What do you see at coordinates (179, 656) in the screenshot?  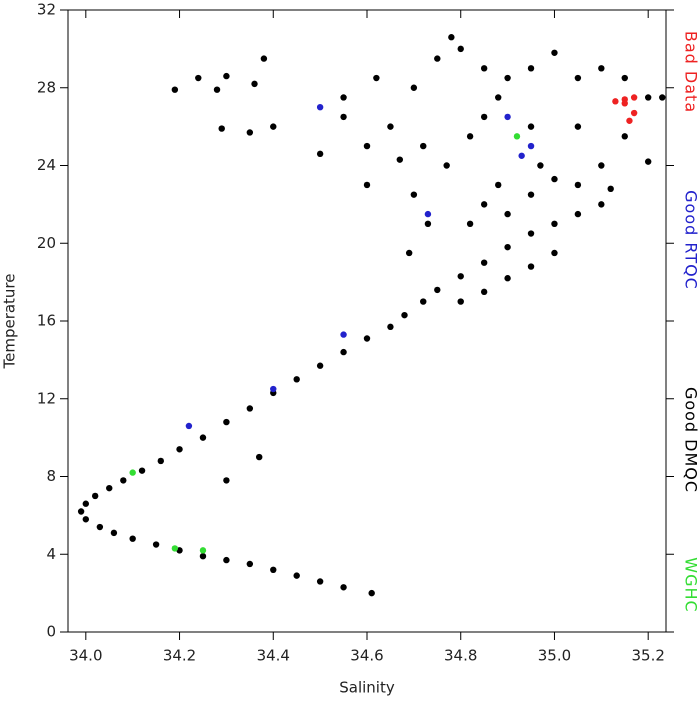 I see `x-tick-label: 34.2` at bounding box center [179, 656].